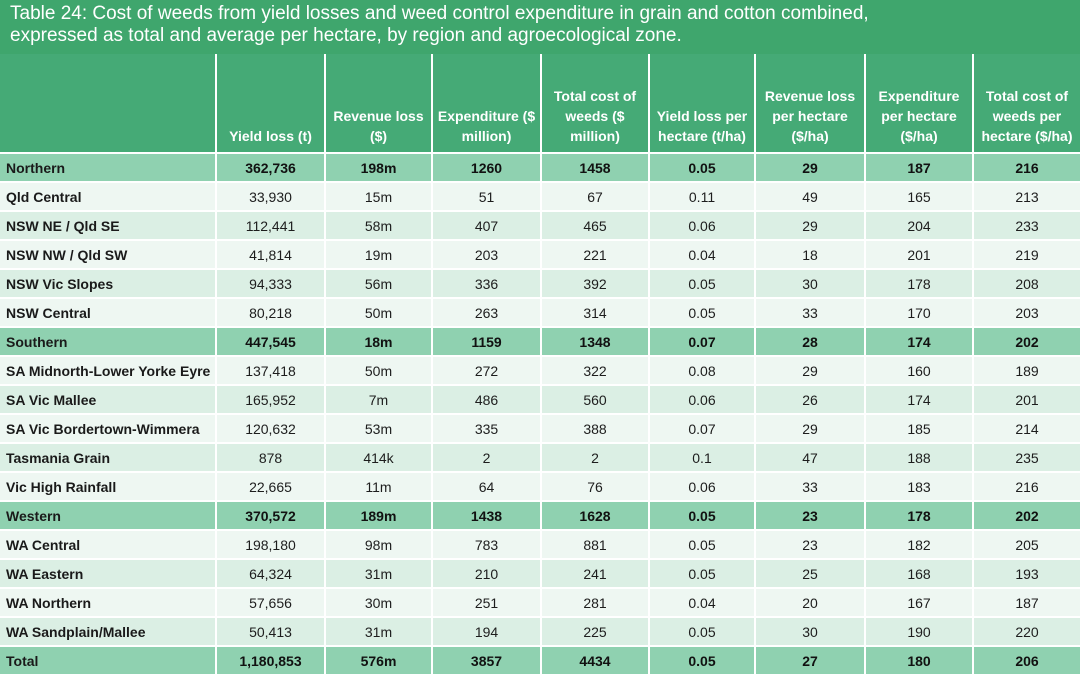  I want to click on table-cell: 2, so click(595, 457).